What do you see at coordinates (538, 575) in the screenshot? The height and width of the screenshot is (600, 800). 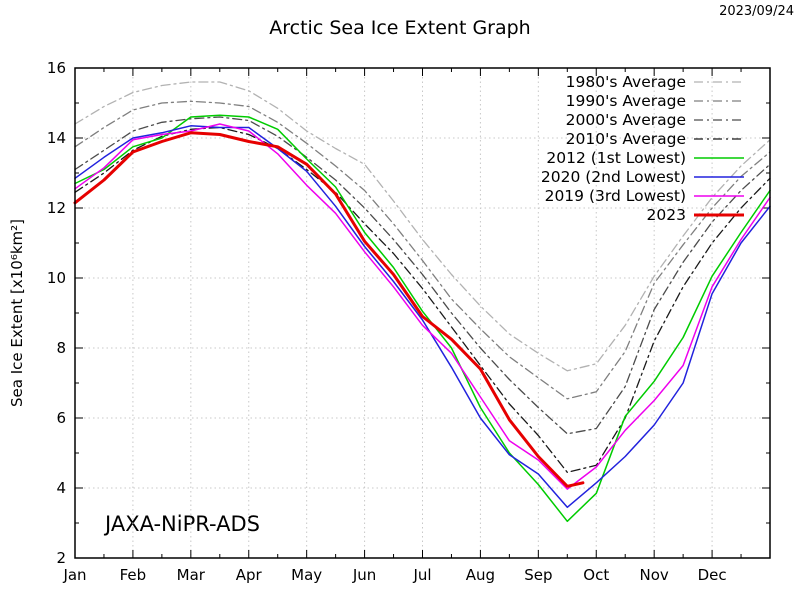 I see `x-tick-label: Sep` at bounding box center [538, 575].